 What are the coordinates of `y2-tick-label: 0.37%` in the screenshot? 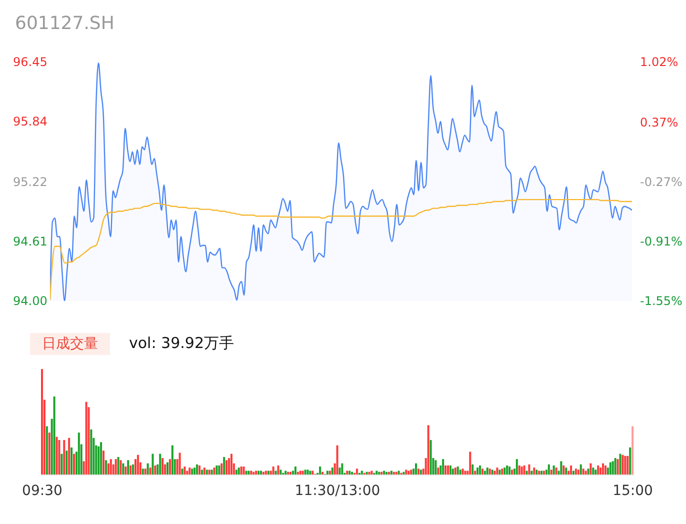 It's located at (659, 122).